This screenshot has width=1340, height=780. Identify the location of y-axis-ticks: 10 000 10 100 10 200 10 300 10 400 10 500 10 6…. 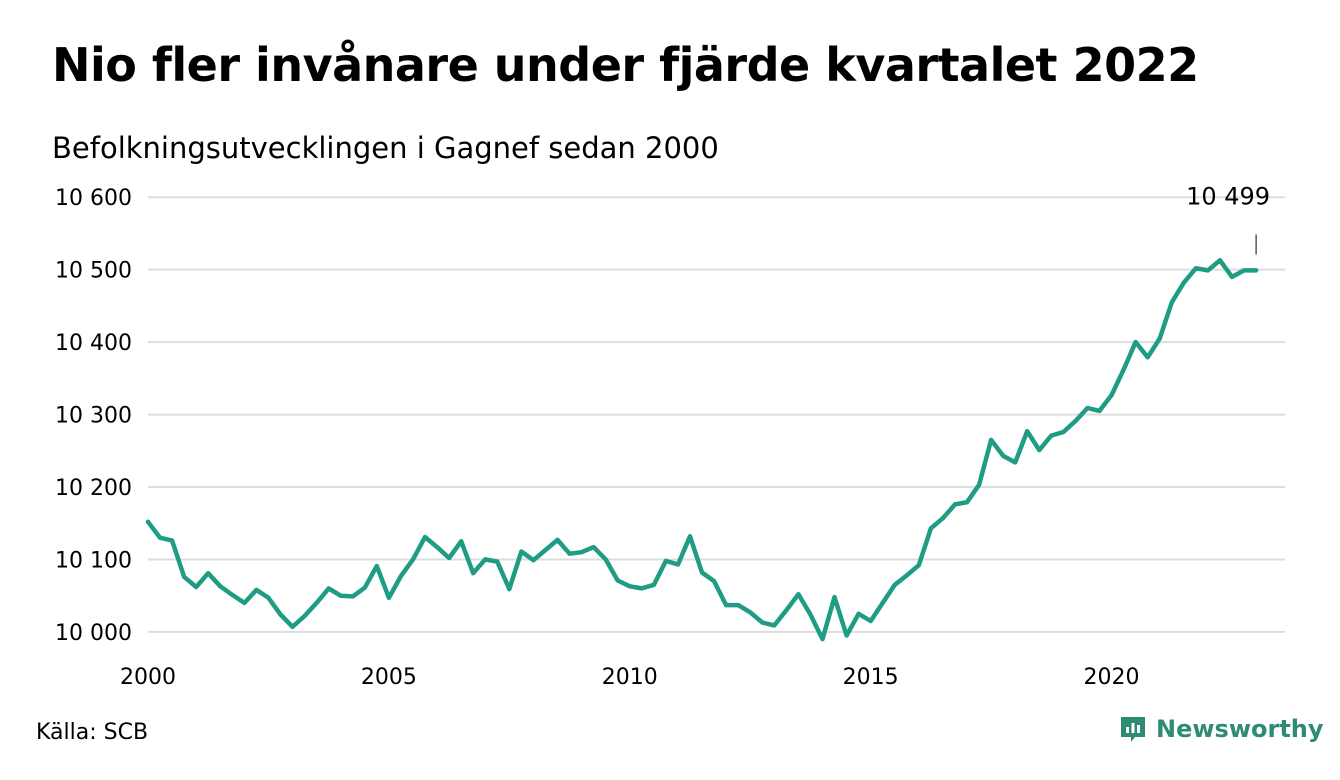
(93, 416).